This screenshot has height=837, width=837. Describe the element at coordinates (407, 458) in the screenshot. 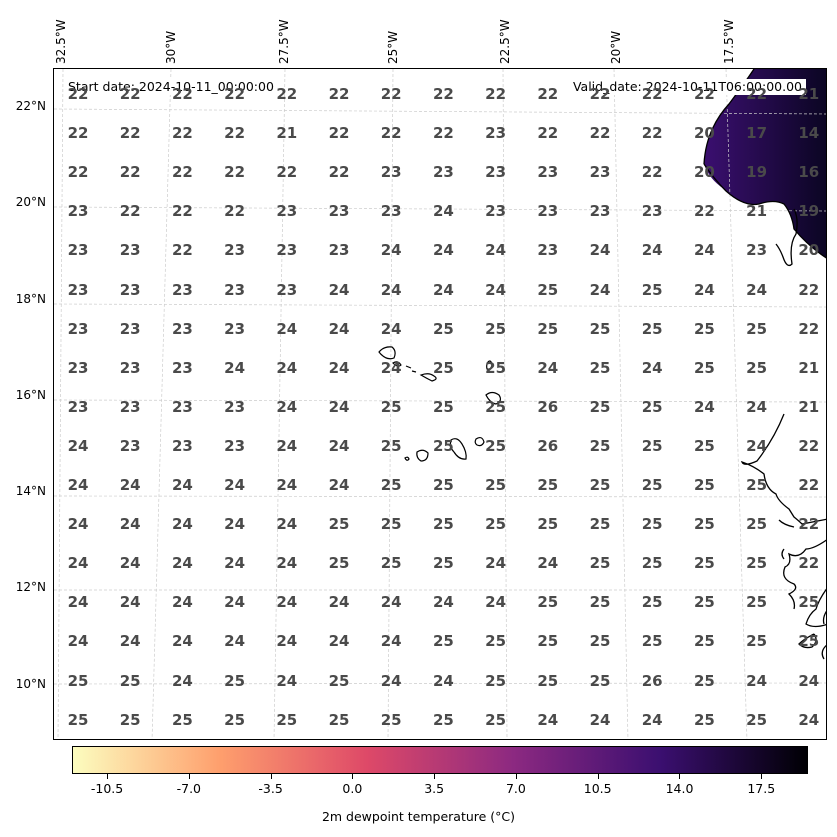

I see `island-brava` at that location.